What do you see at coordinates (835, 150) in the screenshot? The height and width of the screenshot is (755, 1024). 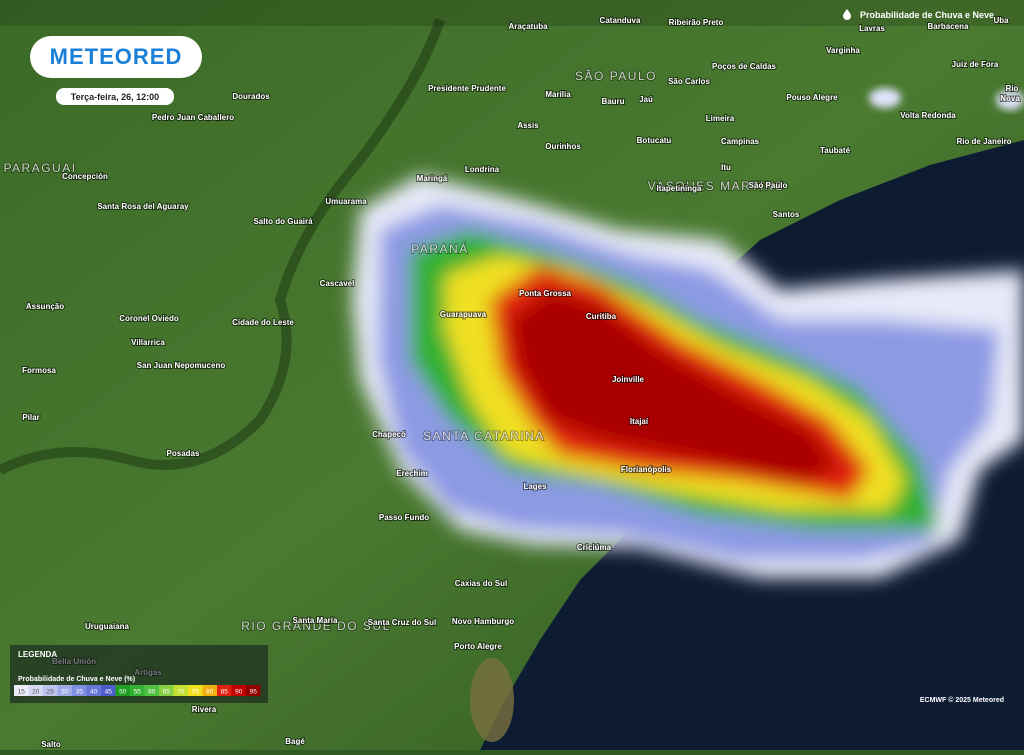 I see `city-label: Taubaté` at bounding box center [835, 150].